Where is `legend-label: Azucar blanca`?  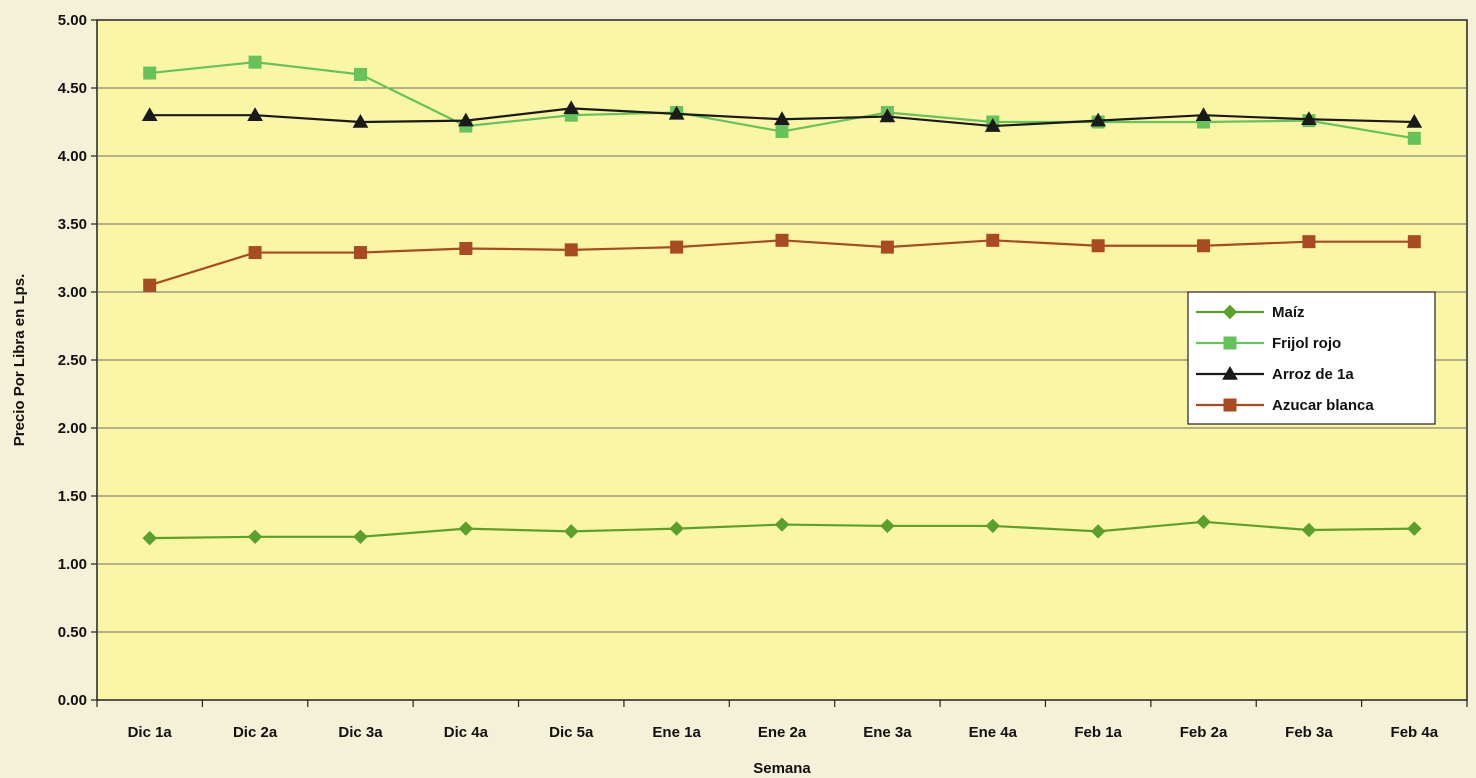
legend-label: Azucar blanca is located at coordinates (1323, 405).